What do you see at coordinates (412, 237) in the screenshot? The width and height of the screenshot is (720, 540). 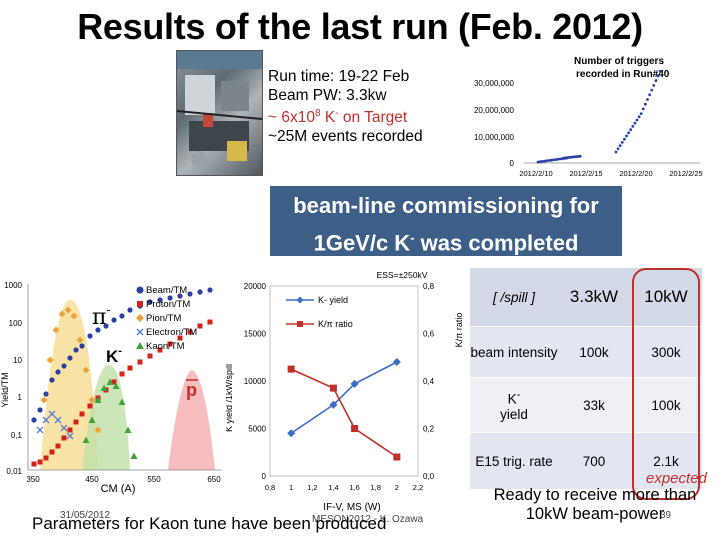 I see `commission-line-2-sup: -` at bounding box center [412, 237].